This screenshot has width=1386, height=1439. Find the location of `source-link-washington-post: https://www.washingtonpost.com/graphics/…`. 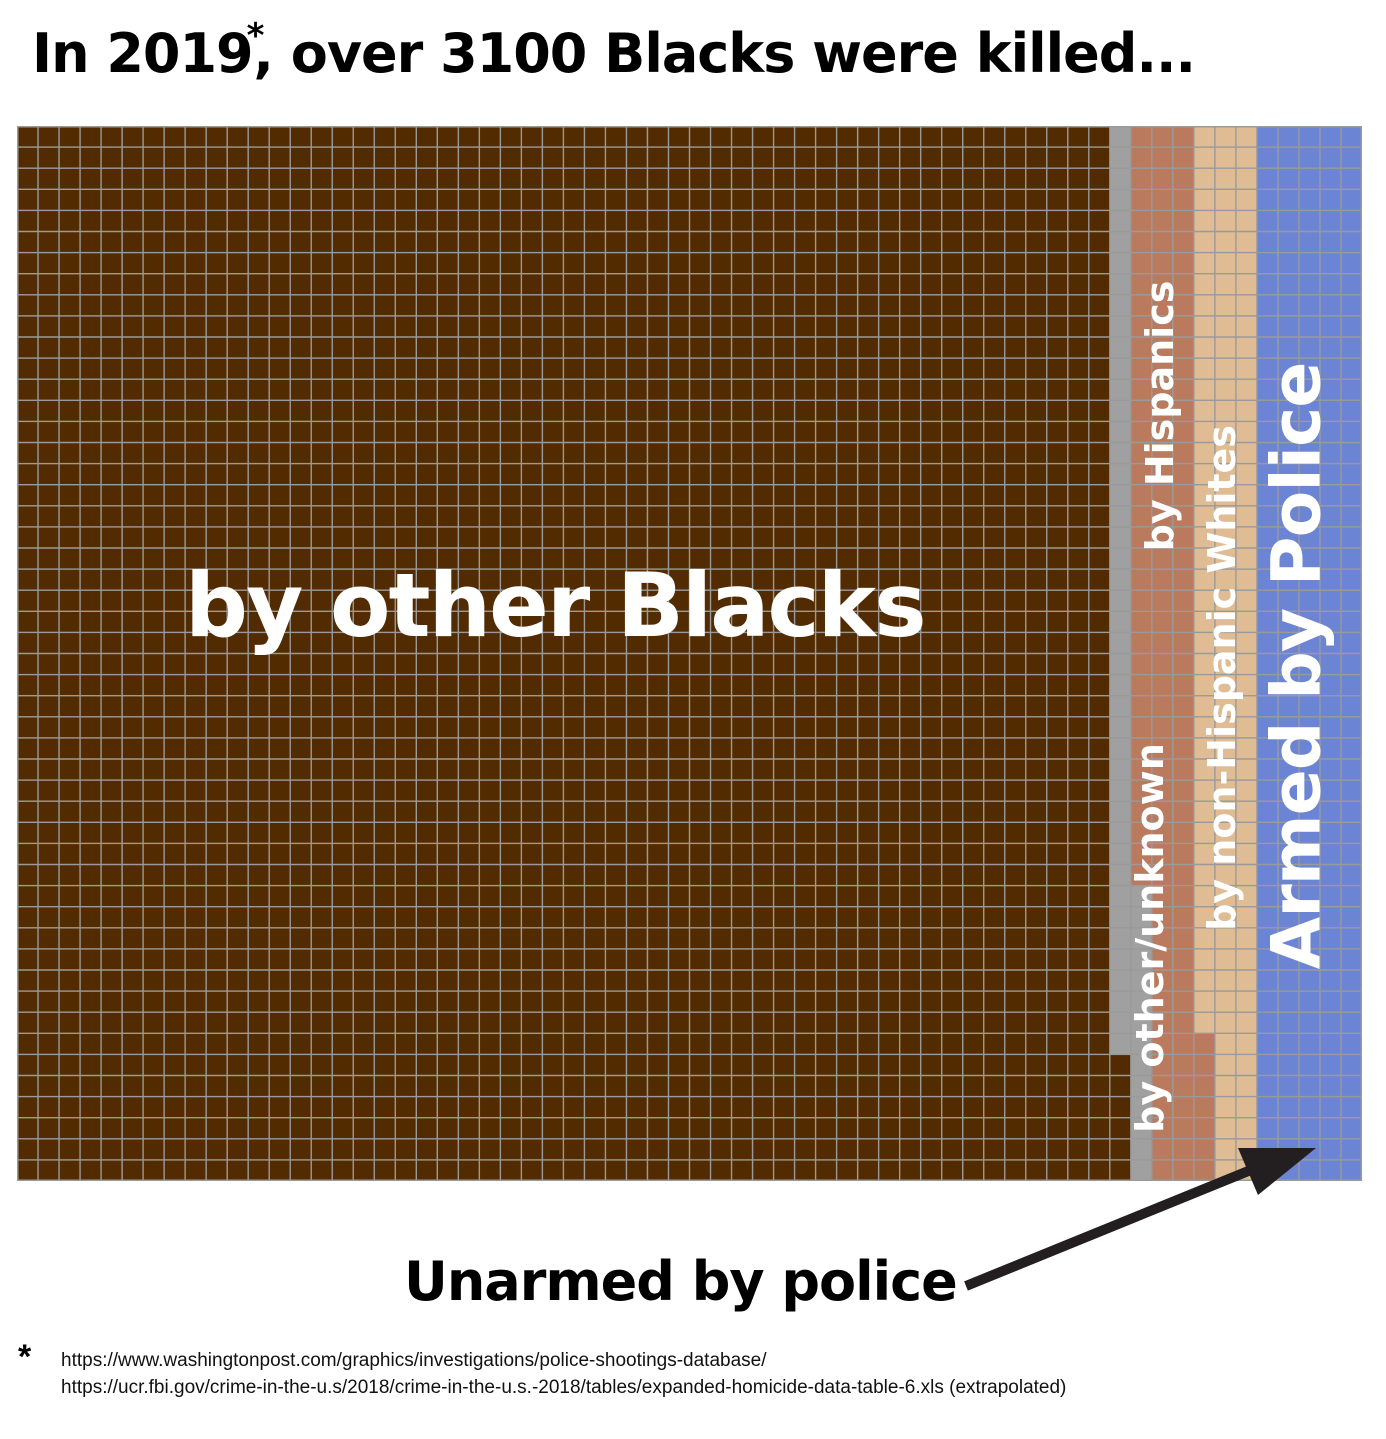

source-link-washington-post: https://www.washingtonpost.com/graphics/… is located at coordinates (414, 1360).